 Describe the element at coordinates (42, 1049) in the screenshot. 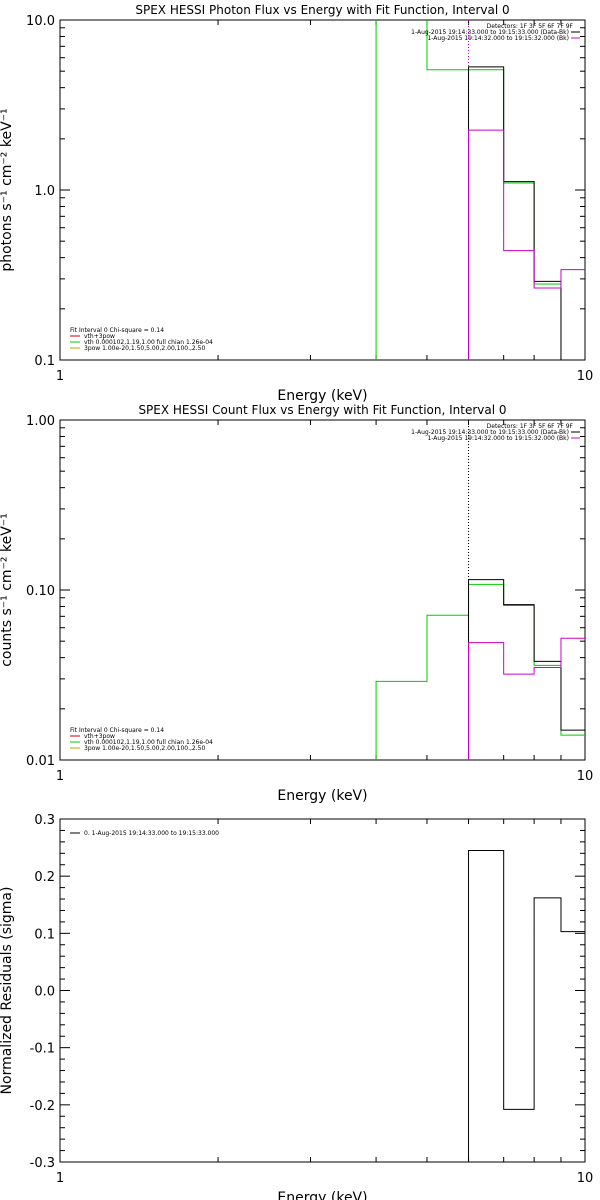

I see `y-tick-label: -0.1` at that location.